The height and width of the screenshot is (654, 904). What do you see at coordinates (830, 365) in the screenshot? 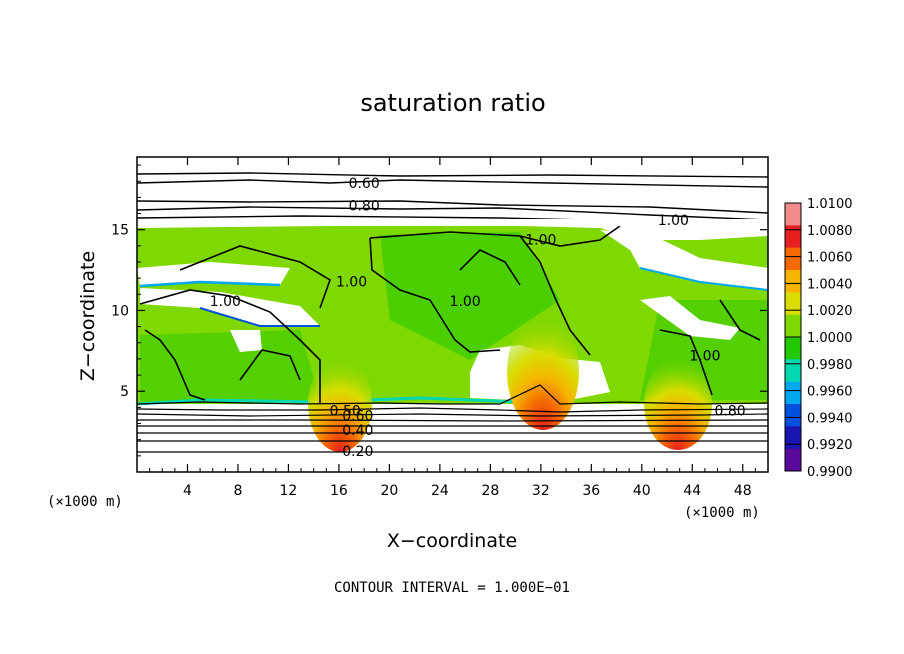
I see `colorbar-label: 0.9980` at bounding box center [830, 365].